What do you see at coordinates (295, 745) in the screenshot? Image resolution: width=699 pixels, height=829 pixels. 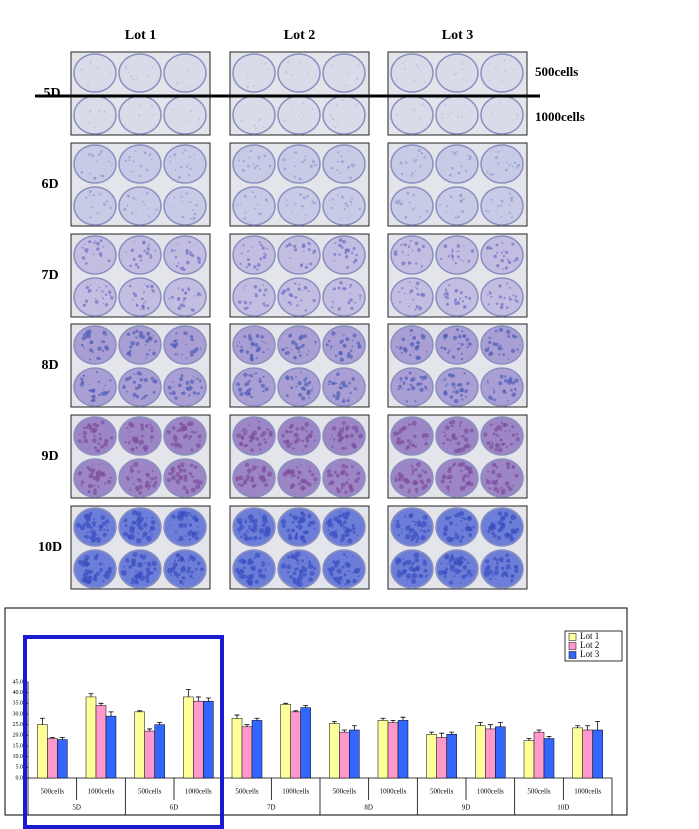 I see `bar` at bounding box center [295, 745].